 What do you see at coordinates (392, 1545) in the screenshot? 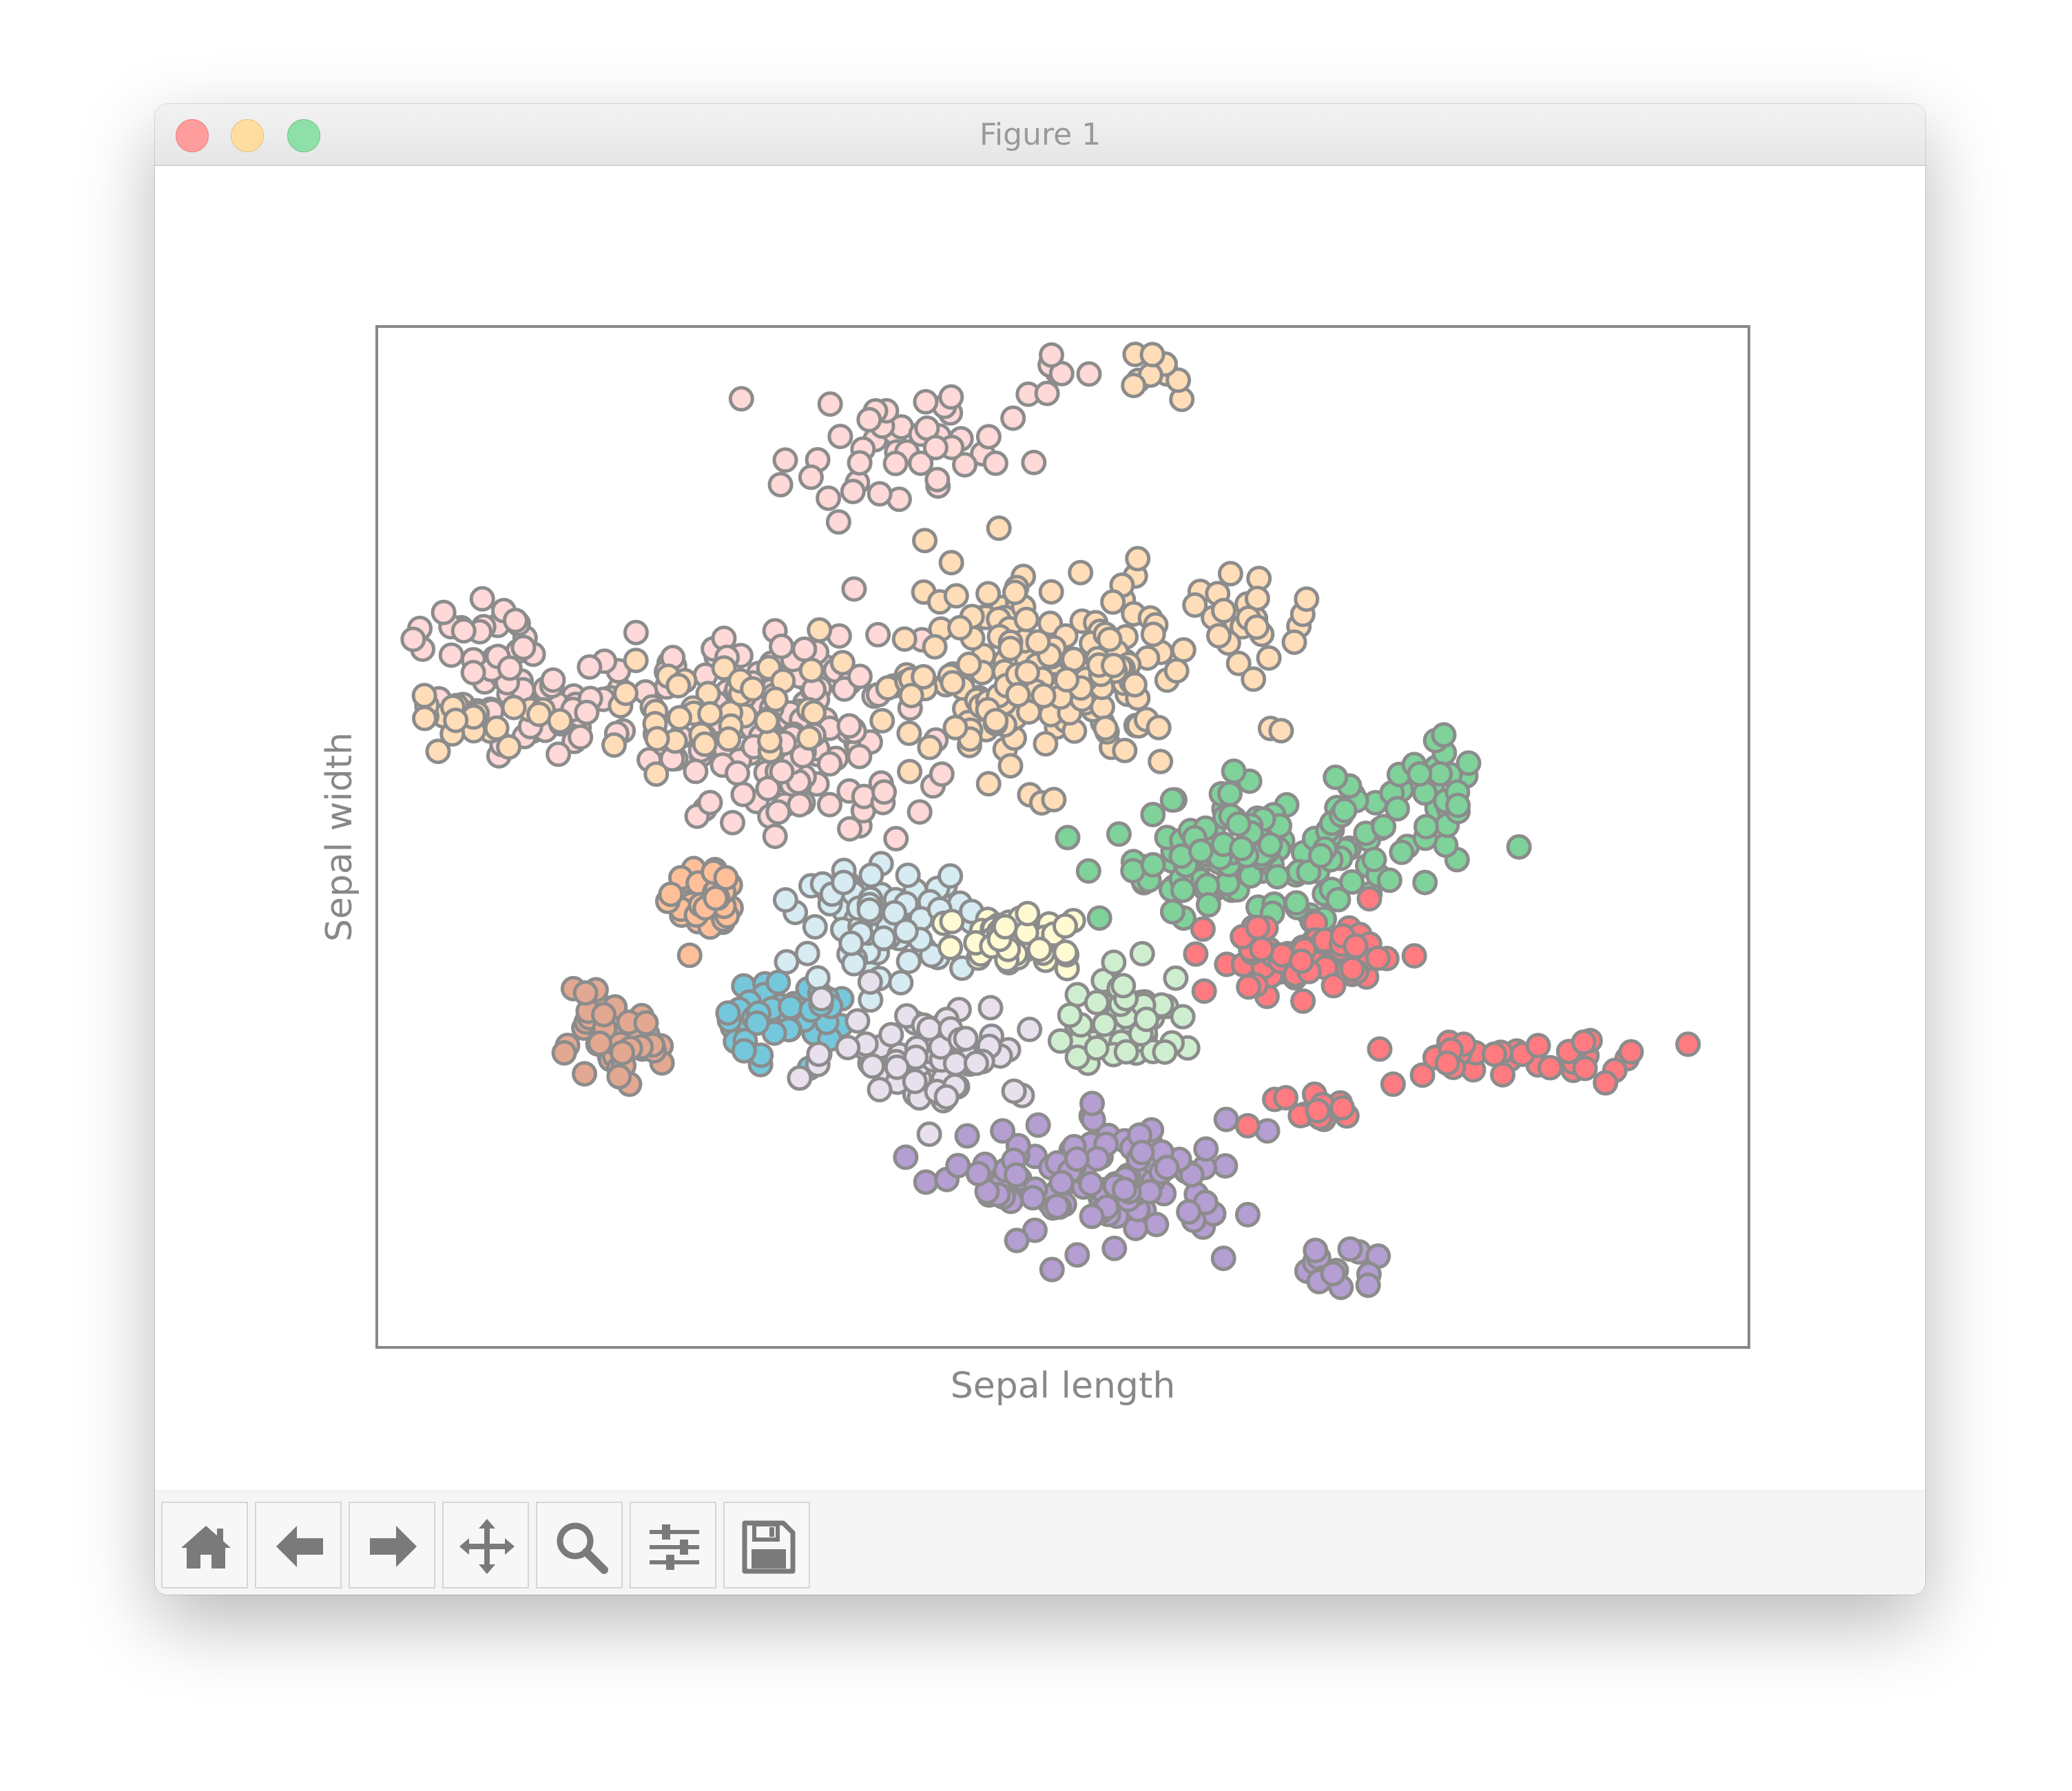
I see `forward-button` at bounding box center [392, 1545].